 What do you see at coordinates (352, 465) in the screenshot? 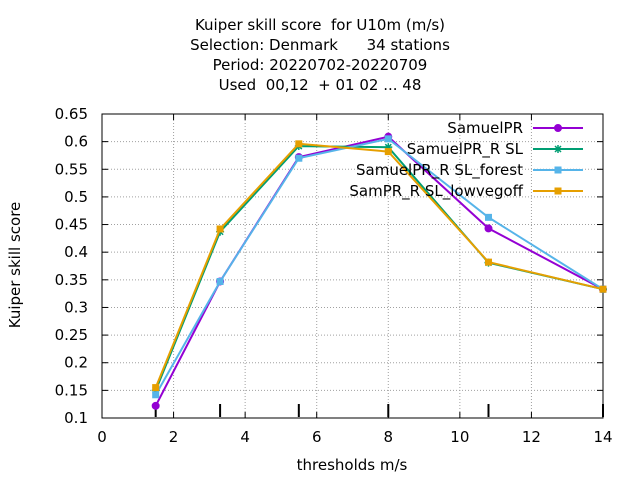
I see `x-axis-label: thresholds m/s` at bounding box center [352, 465].